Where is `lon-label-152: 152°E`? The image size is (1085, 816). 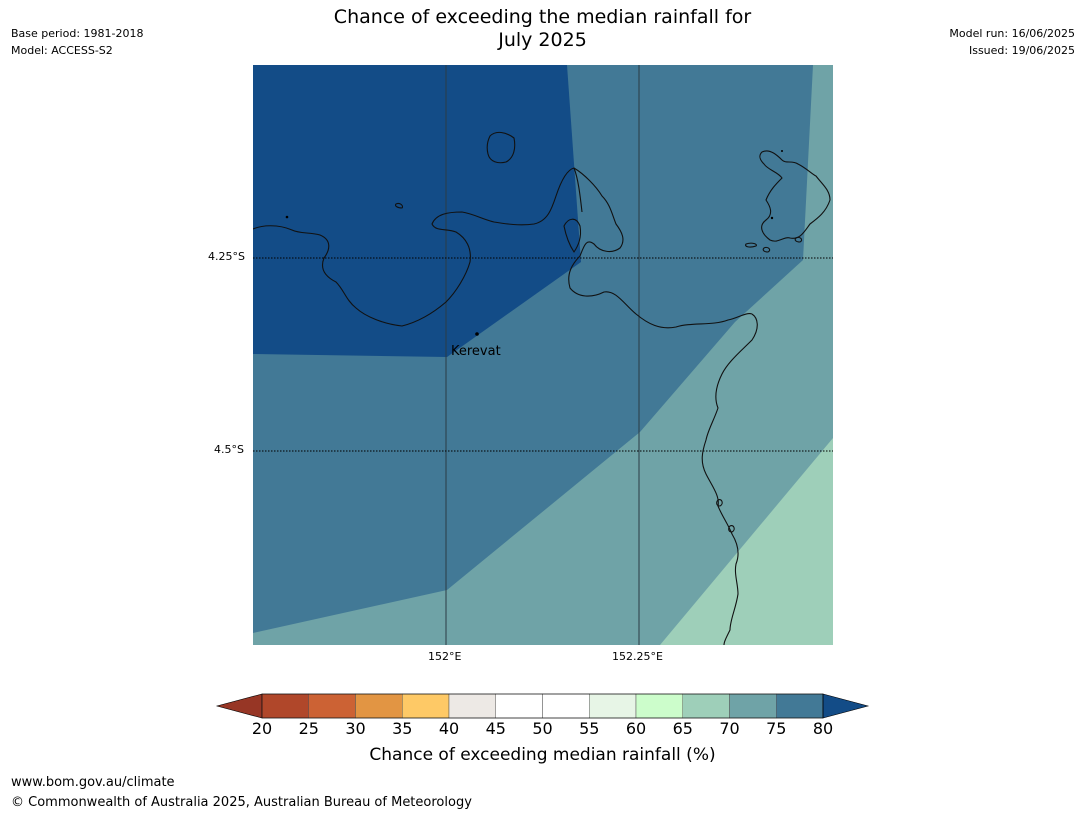 lon-label-152: 152°E is located at coordinates (445, 656).